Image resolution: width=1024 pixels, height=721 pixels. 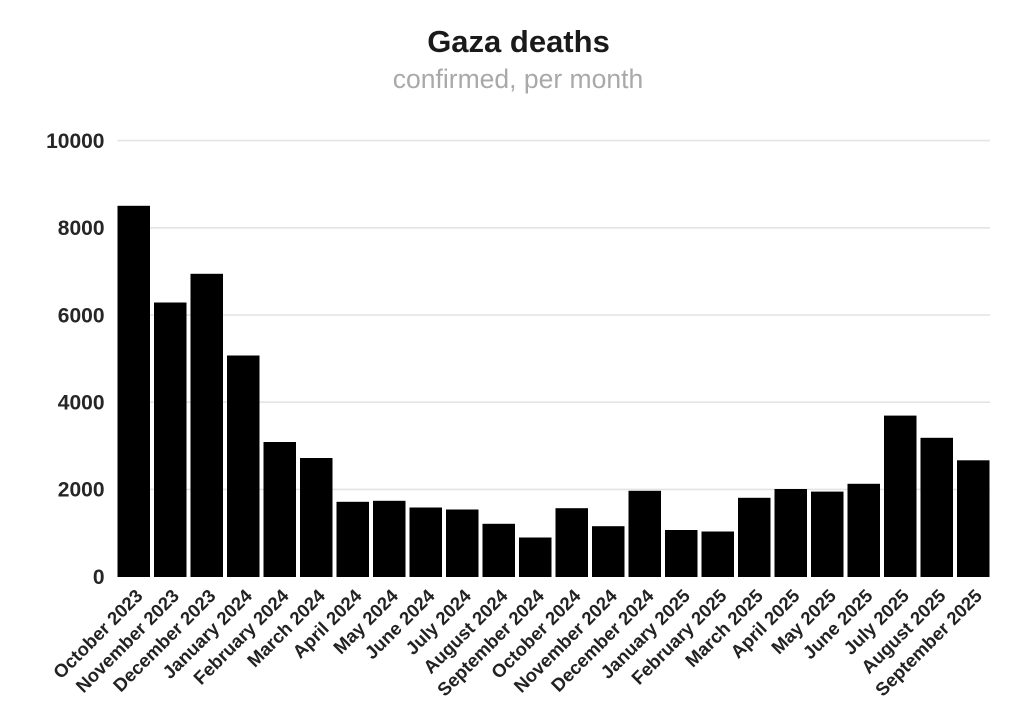 What do you see at coordinates (99, 577) in the screenshot?
I see `svg-text: 0` at bounding box center [99, 577].